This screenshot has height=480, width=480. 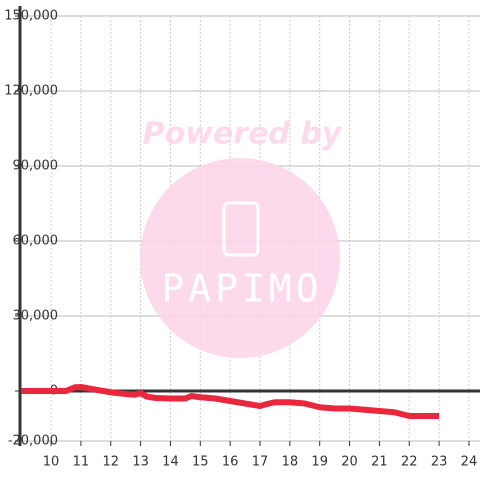 I want to click on data-line, so click(x=230, y=401).